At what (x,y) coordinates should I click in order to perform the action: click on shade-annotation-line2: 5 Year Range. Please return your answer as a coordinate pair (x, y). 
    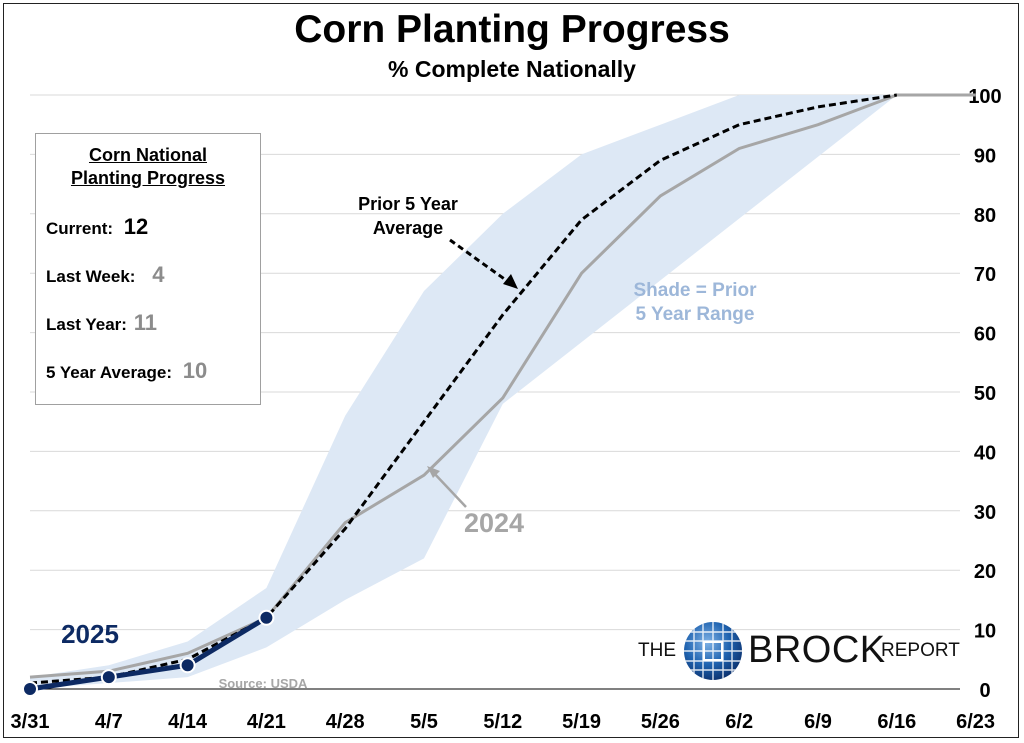
    Looking at the image, I should click on (694, 314).